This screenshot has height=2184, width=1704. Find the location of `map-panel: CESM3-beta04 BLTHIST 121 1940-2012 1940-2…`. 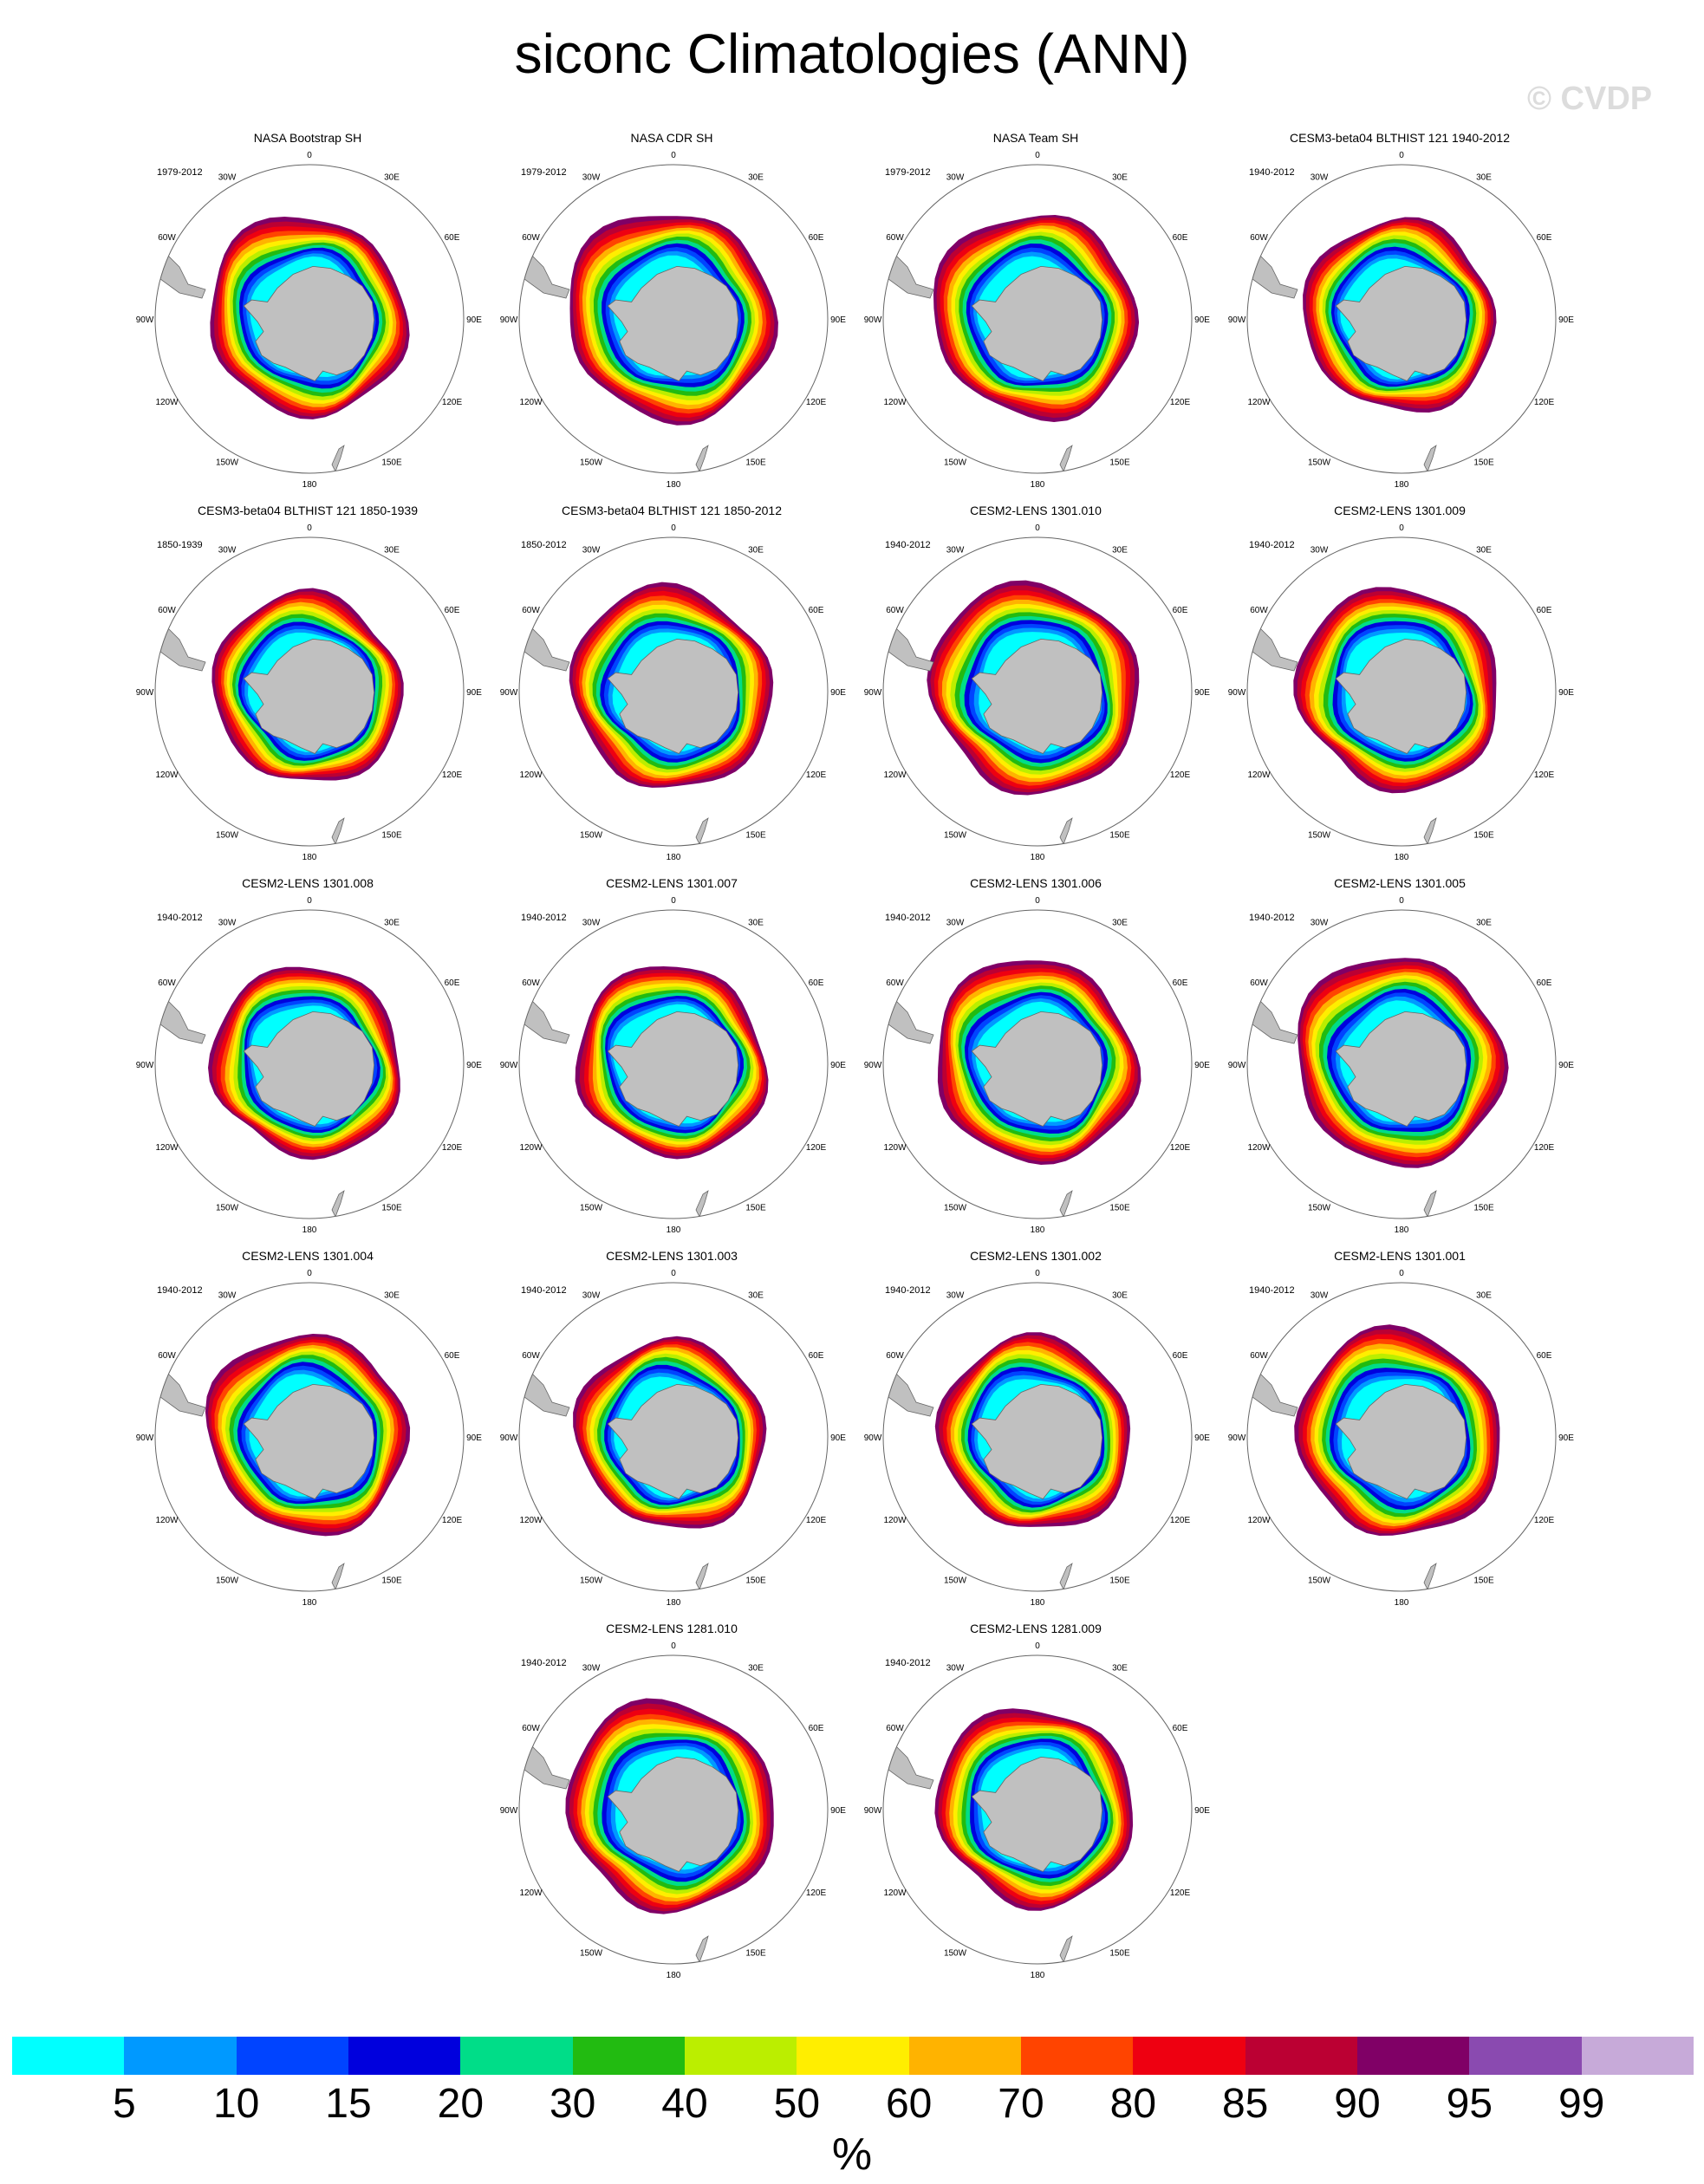

map-panel: CESM3-beta04 BLTHIST 121 1940-2012 1940-2… is located at coordinates (1400, 316).